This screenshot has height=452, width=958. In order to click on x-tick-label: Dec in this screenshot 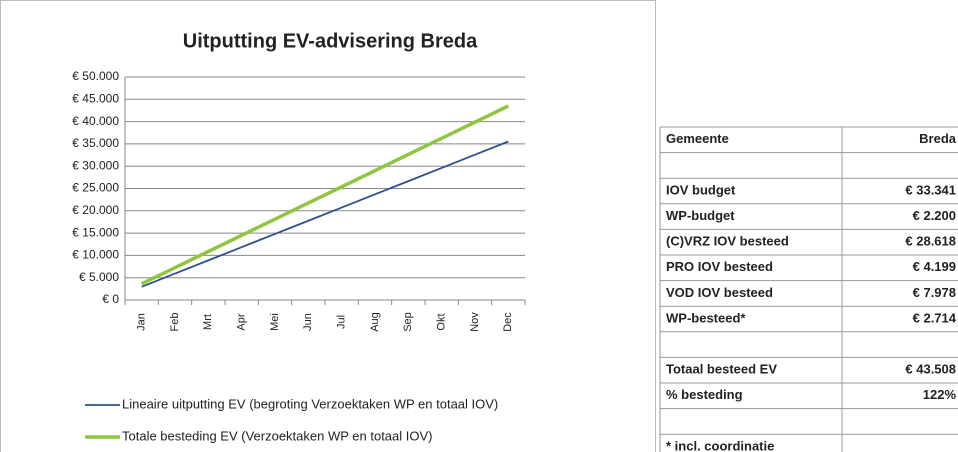, I will do `click(508, 322)`.